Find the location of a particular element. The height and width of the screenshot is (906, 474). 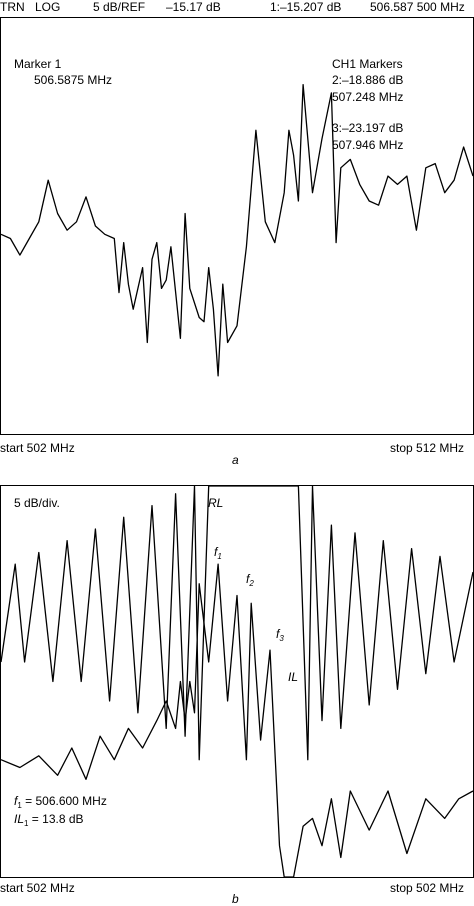

il-label: IL is located at coordinates (293, 677).